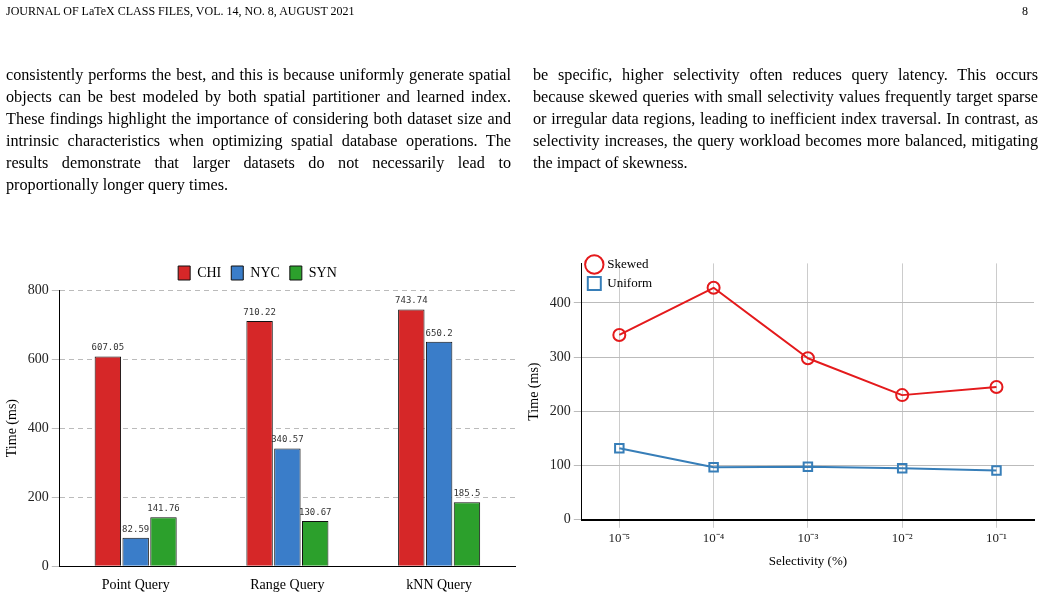 This screenshot has width=1042, height=597. I want to click on text: consistently performs the best, and this is because uniformly generate spatial objects can be best modeled by both spatial partitioner and learned index. These findings highlight the importance of considering both dataset size and intrinsic characteristics when optimizing spatial database operations. The results demonstrate that larger datasets do not necessarily lead to proportionally longer query times., so click(258, 130).